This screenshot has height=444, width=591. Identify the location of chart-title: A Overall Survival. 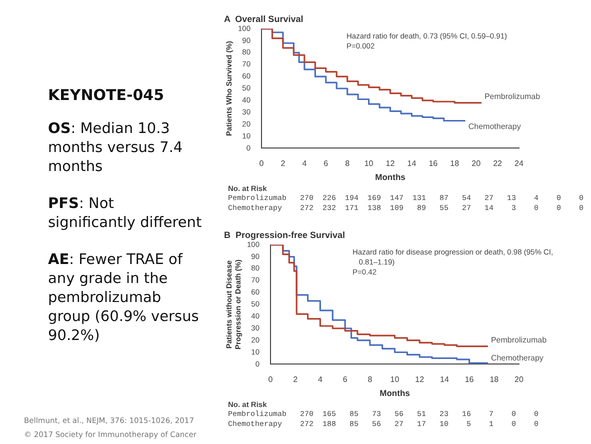
(264, 19).